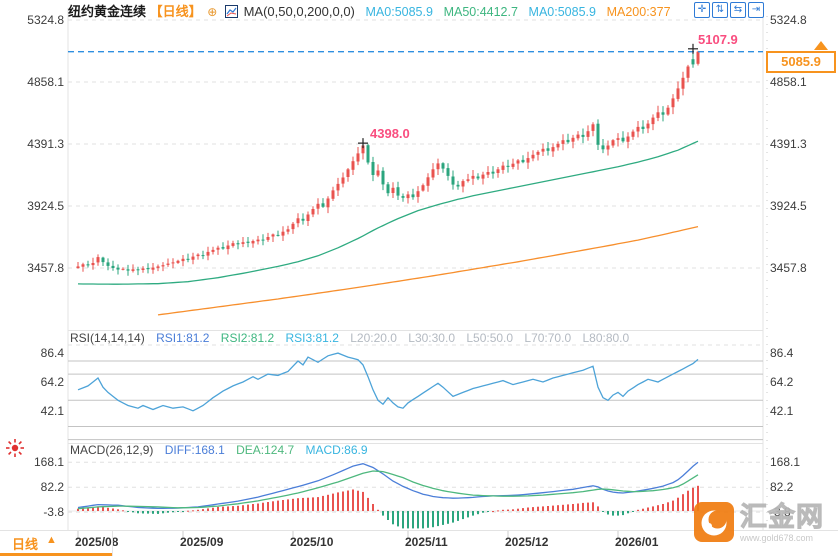 The width and height of the screenshot is (838, 557). What do you see at coordinates (45, 268) in the screenshot?
I see `price-axis-left-label: 3457.8` at bounding box center [45, 268].